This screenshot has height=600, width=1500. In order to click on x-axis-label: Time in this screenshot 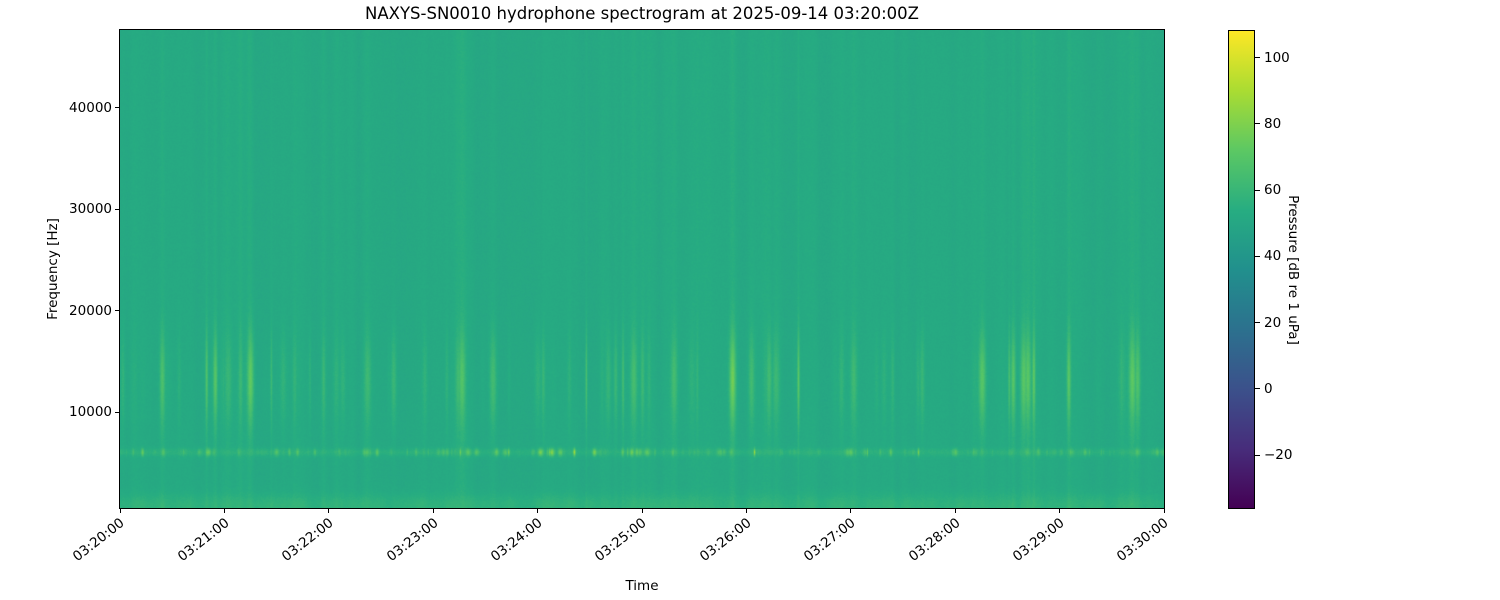, I will do `click(642, 586)`.